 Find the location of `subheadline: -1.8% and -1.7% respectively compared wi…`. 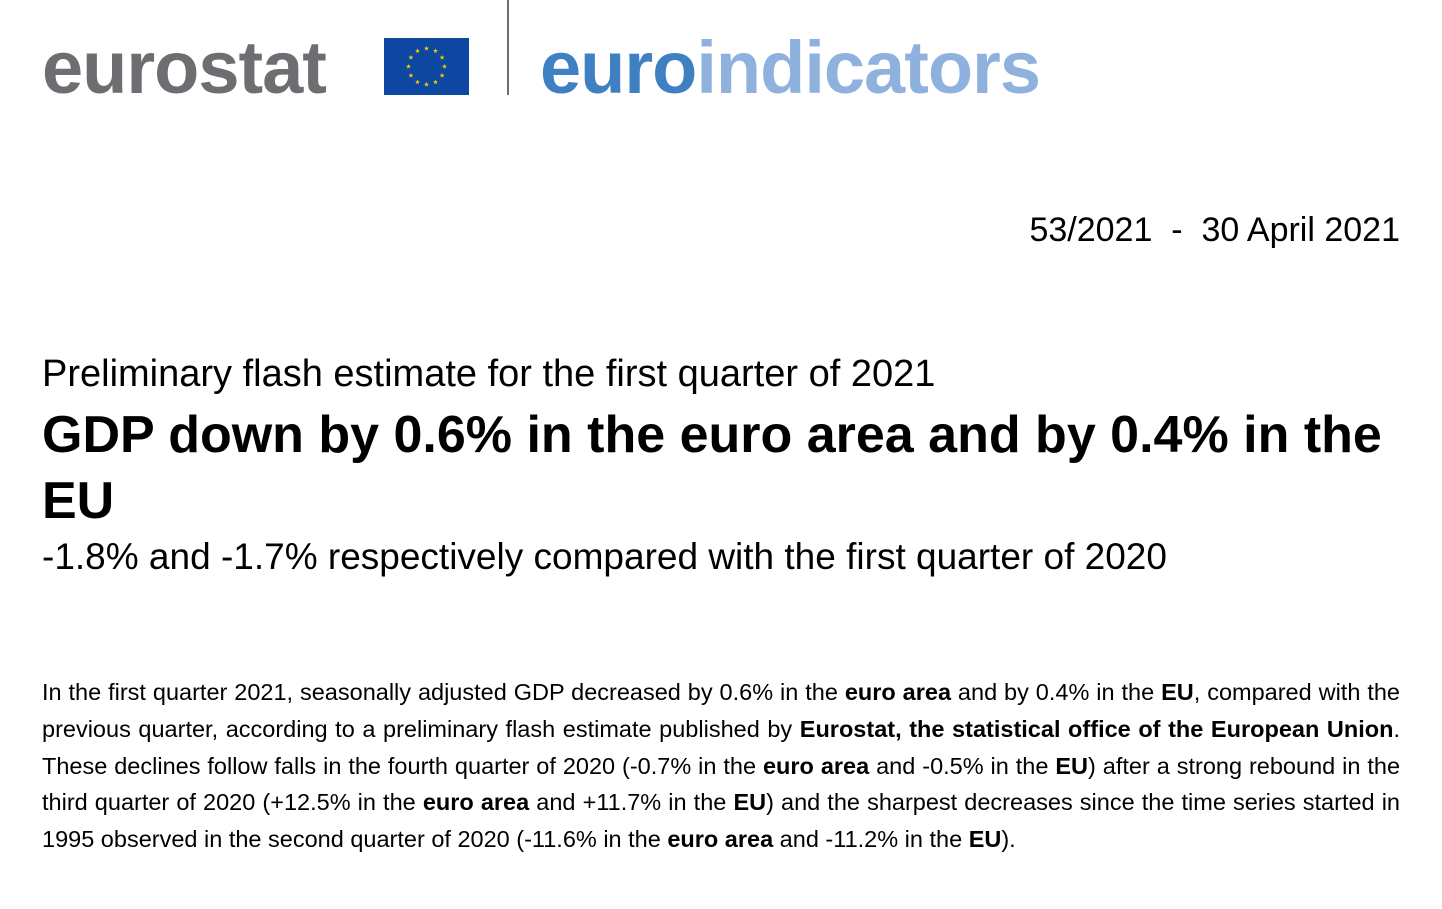

subheadline: -1.8% and -1.7% respectively compared wi… is located at coordinates (604, 556).